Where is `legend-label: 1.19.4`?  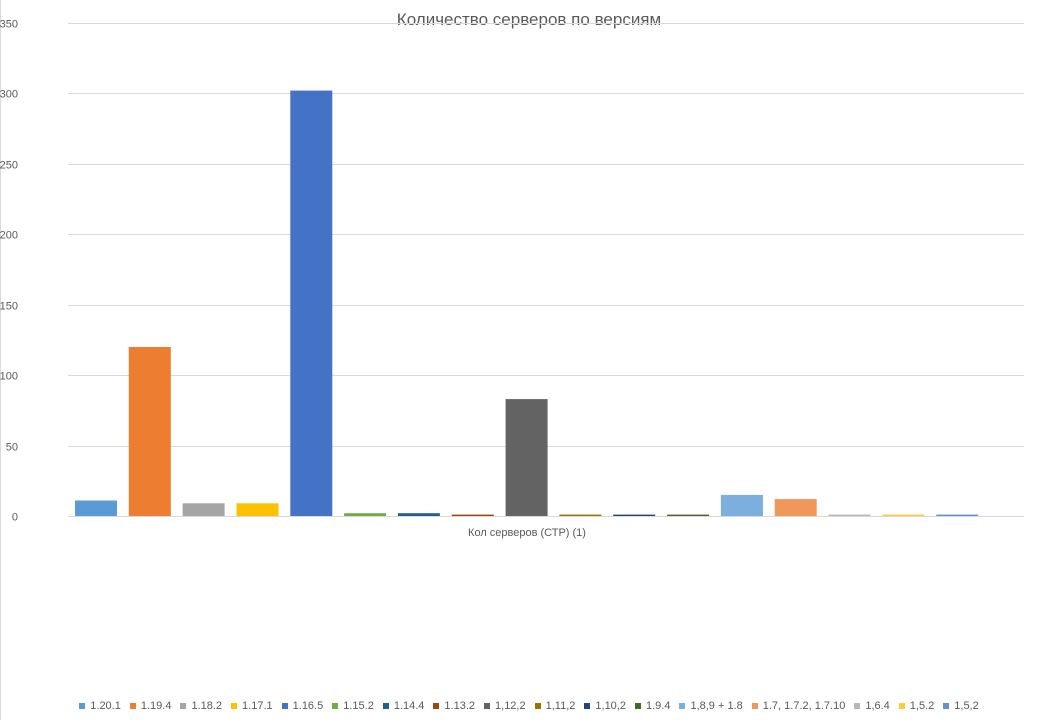
legend-label: 1.19.4 is located at coordinates (156, 706).